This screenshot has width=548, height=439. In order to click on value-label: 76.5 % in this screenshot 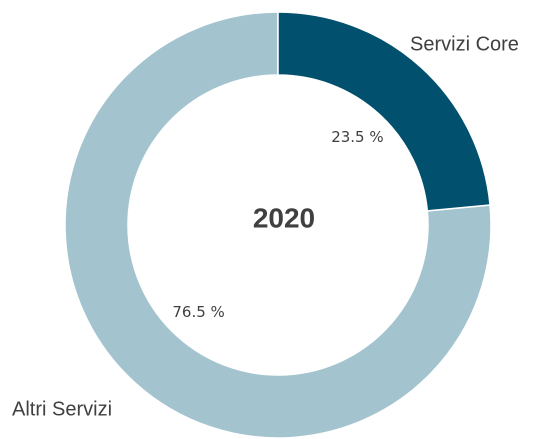, I will do `click(198, 312)`.